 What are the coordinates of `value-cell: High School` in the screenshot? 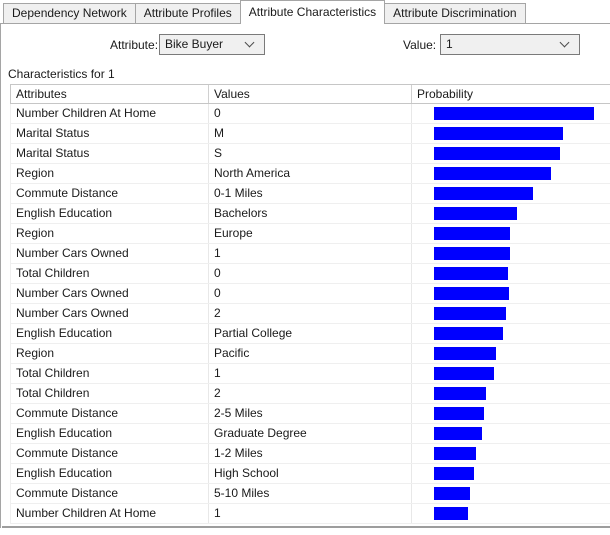 It's located at (310, 473).